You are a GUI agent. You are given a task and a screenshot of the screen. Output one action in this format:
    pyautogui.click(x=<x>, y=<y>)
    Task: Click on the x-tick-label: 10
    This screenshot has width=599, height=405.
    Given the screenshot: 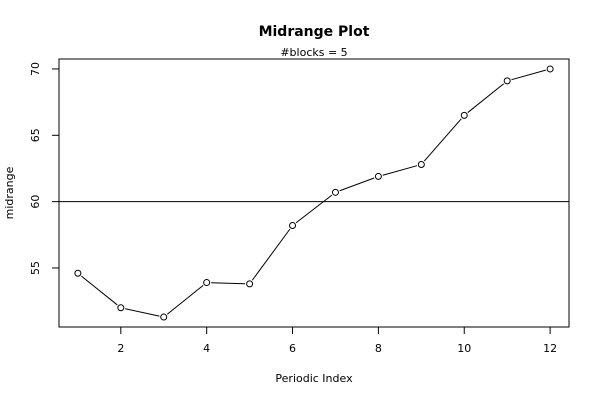 What is the action you would take?
    pyautogui.click(x=464, y=348)
    